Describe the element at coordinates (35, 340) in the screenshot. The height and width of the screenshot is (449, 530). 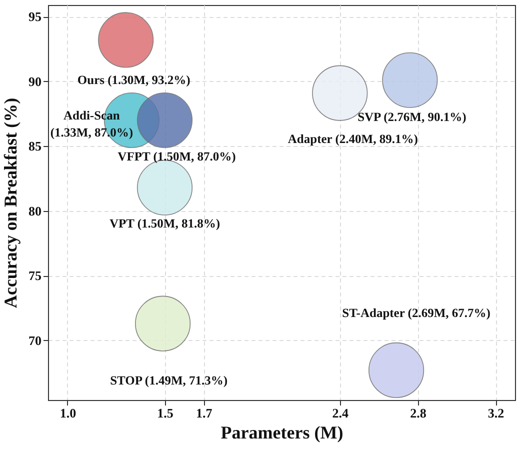
I see `y-tick-label: 70` at that location.